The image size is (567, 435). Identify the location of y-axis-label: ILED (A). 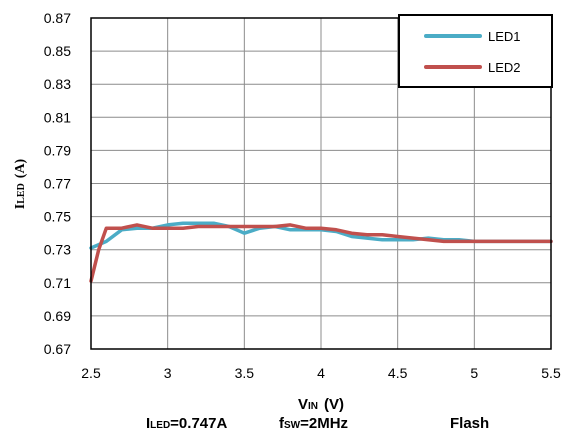
(20, 183).